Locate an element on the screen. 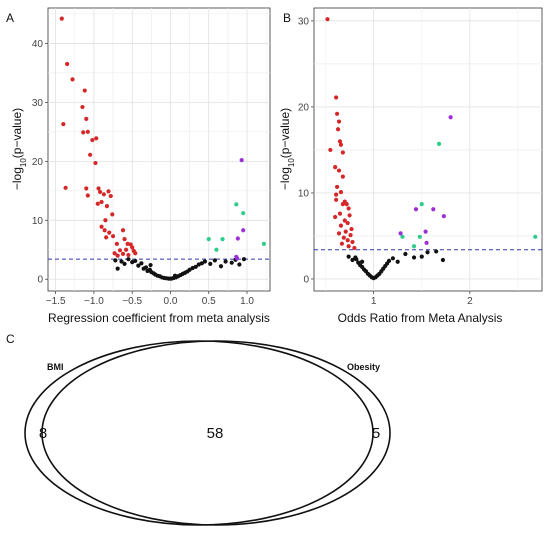 Image resolution: width=550 pixels, height=535 pixels. panel-b-y-axis-label-tail: (p−value) is located at coordinates (285, 133).